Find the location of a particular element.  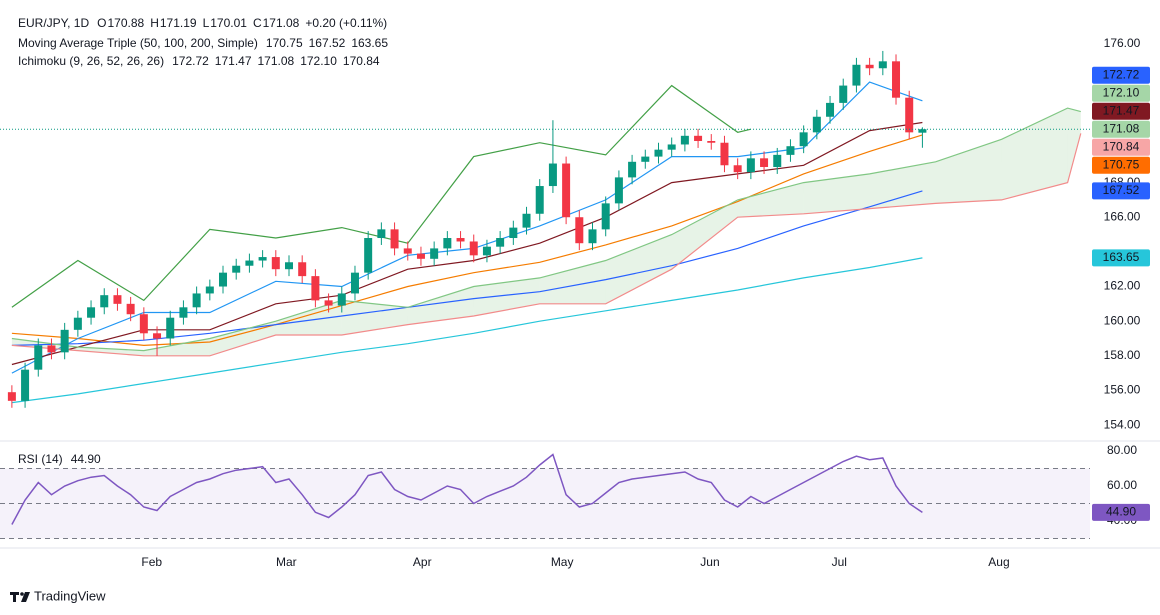

price-label: 170.75 is located at coordinates (1121, 164).